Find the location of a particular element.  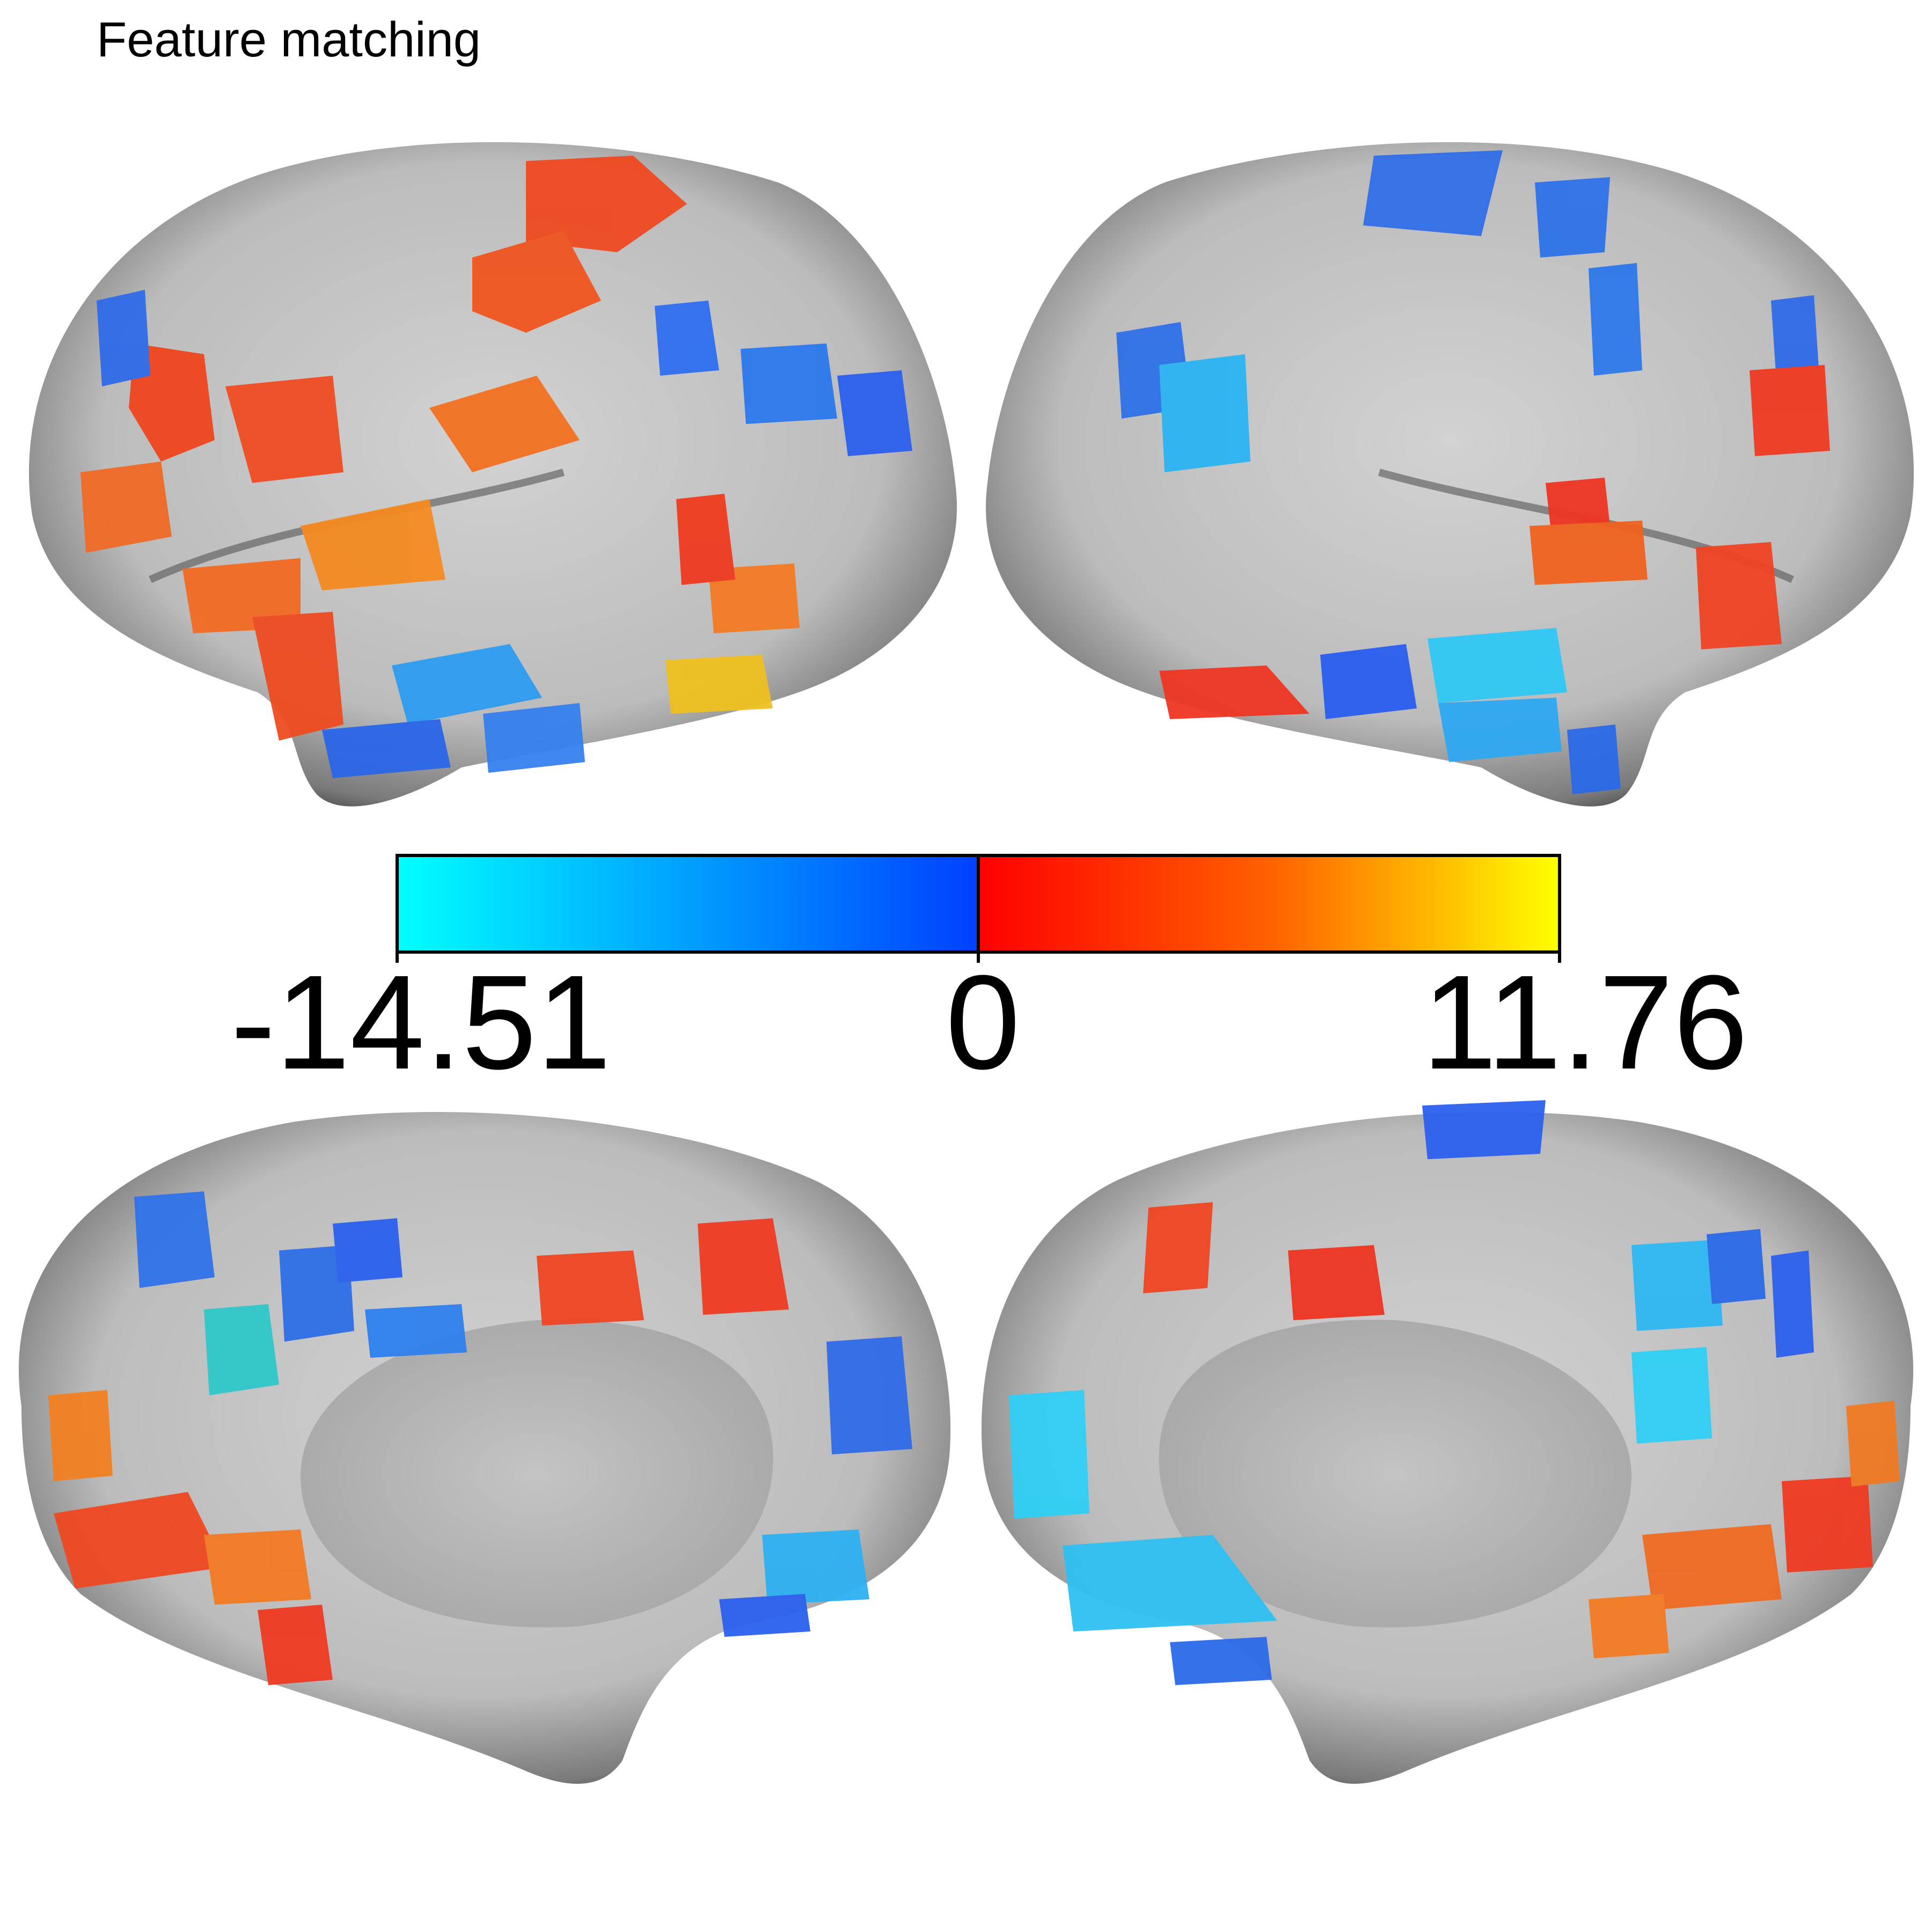

figure-title: Feature matching is located at coordinates (289, 39).